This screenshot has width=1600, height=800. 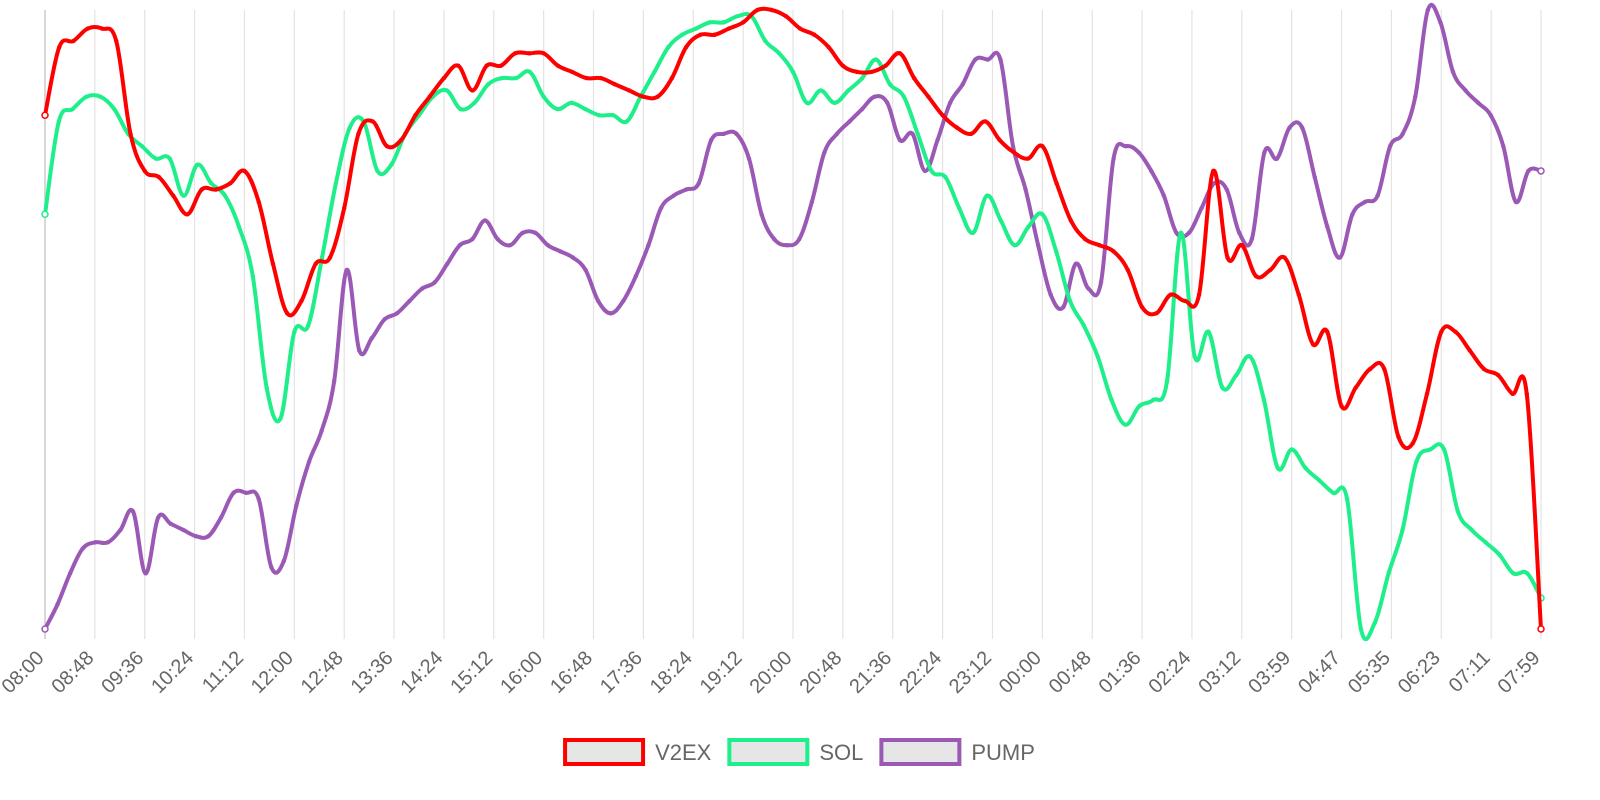 What do you see at coordinates (272, 672) in the screenshot?
I see `x-tick-label: 12:00` at bounding box center [272, 672].